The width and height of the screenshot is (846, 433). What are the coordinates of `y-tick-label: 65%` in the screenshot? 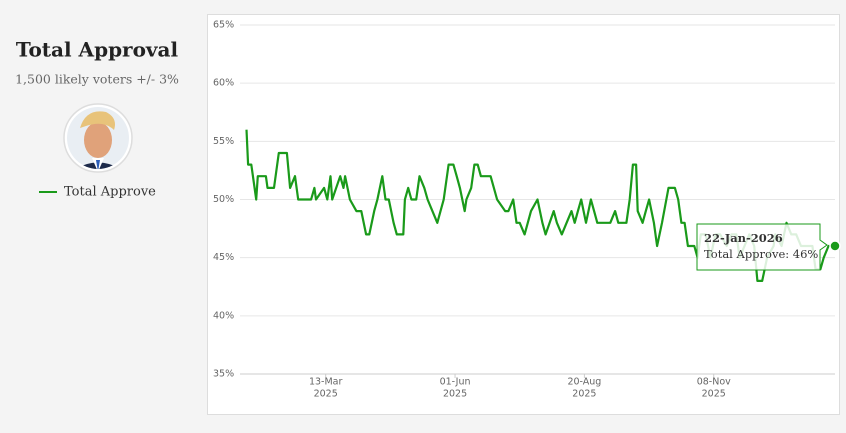 It's located at (223, 25).